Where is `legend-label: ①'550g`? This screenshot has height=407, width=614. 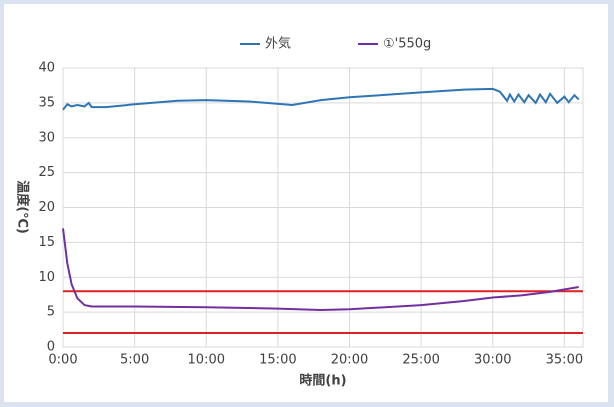
legend-label: ①'550g is located at coordinates (407, 44).